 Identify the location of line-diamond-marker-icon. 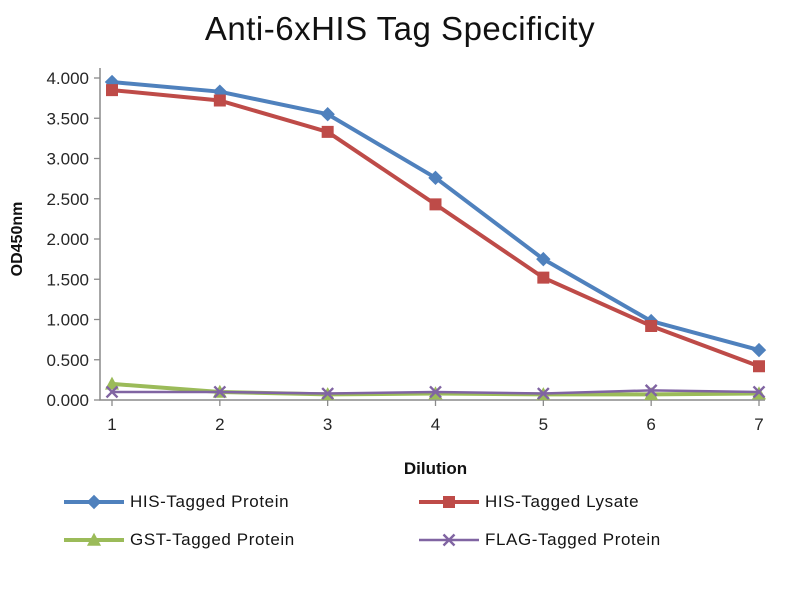
(94, 502).